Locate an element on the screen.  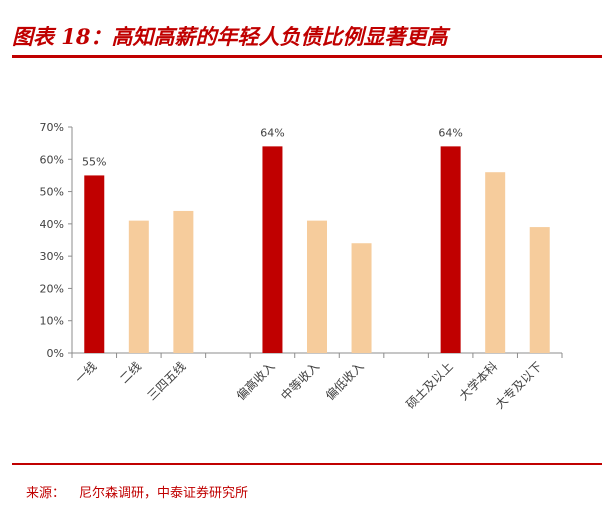
x-category-label: 三四五线 is located at coordinates (167, 381).